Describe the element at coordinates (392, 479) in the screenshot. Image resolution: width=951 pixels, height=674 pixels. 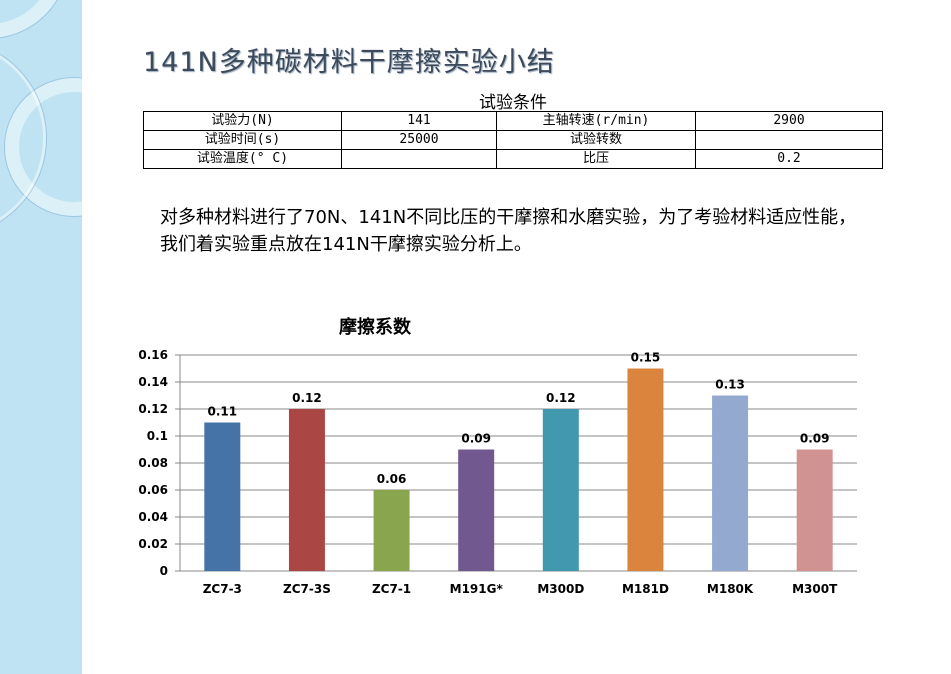
I see `data-label: 0.06` at that location.